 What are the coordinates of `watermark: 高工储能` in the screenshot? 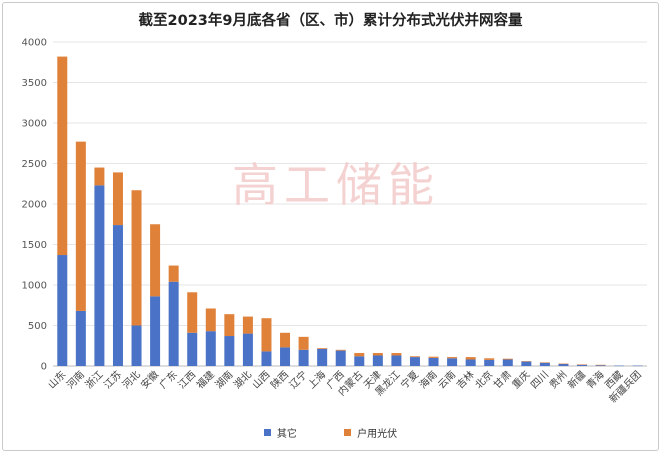 It's located at (336, 185).